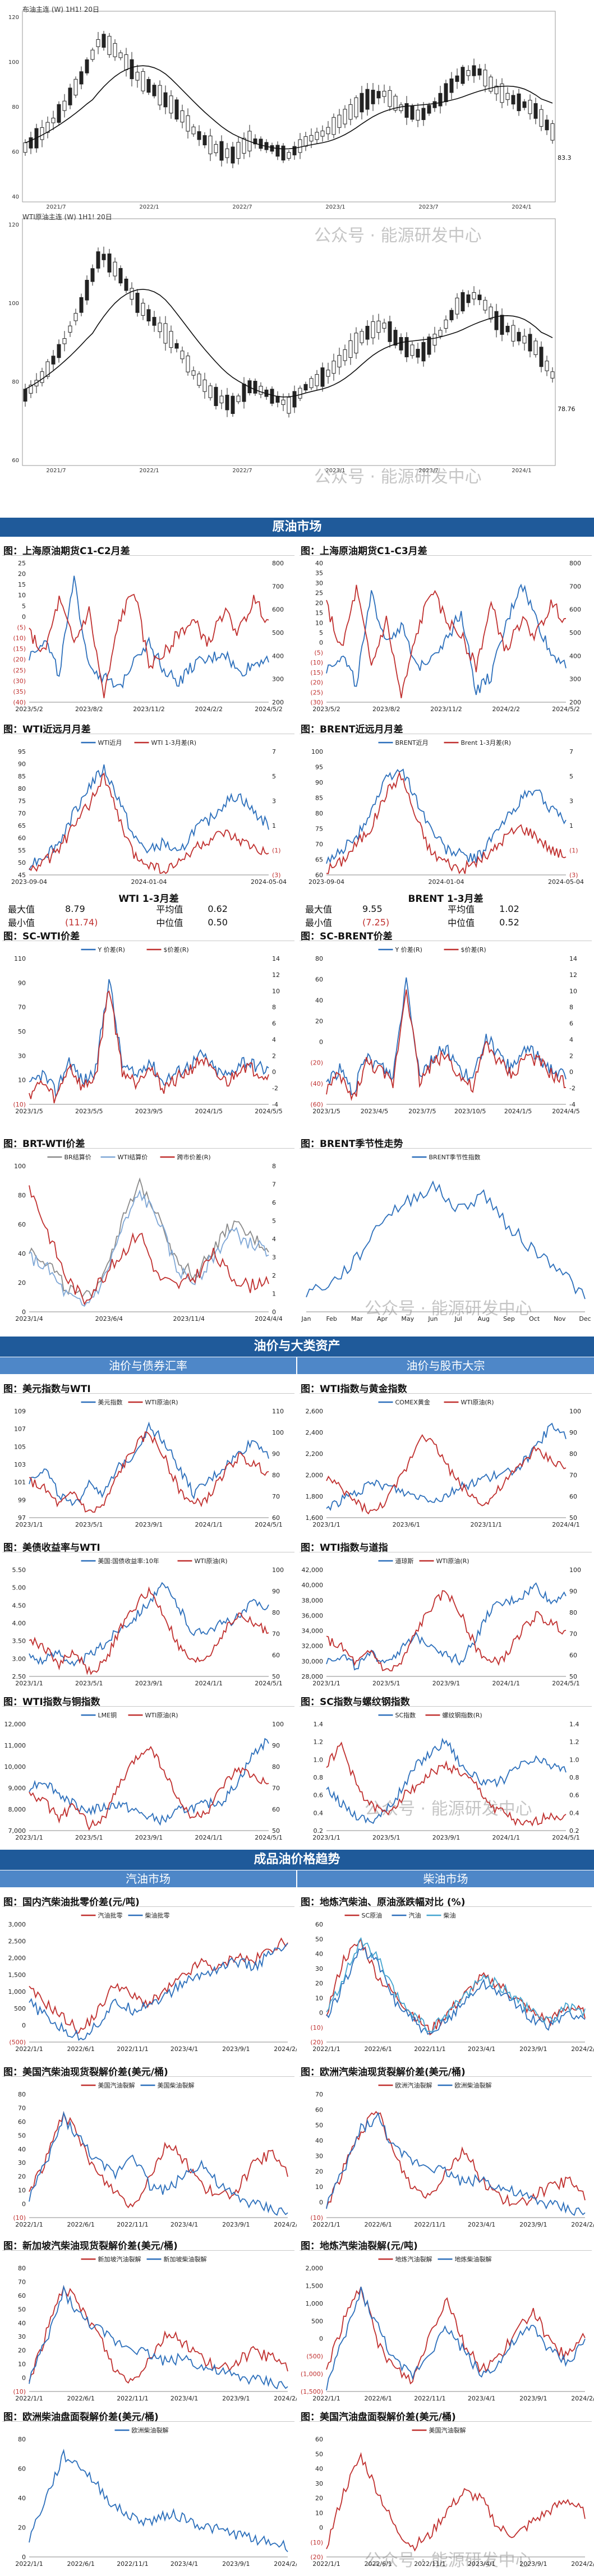 The image size is (594, 2576). Describe the element at coordinates (148, 709) in the screenshot. I see `x-tick-label: 2023/11/2` at that location.